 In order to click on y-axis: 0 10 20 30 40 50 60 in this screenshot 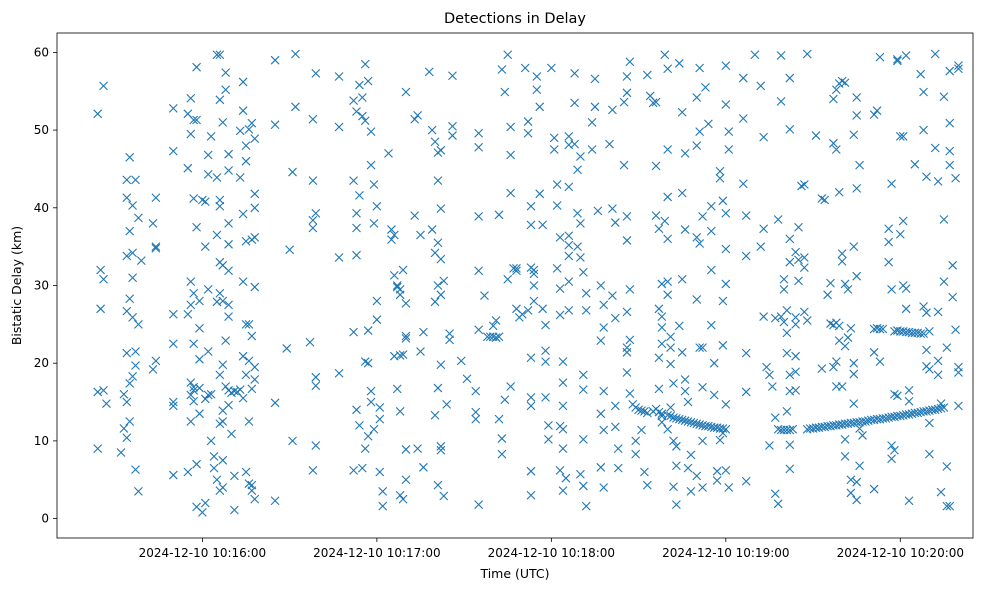, I will do `click(45, 285)`.